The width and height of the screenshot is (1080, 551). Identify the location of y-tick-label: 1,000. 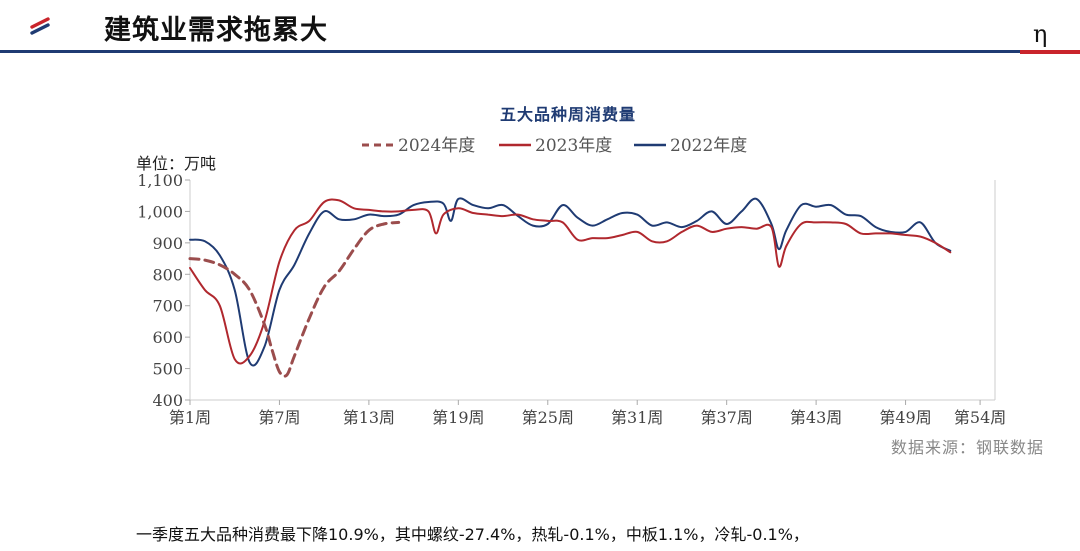
(160, 211).